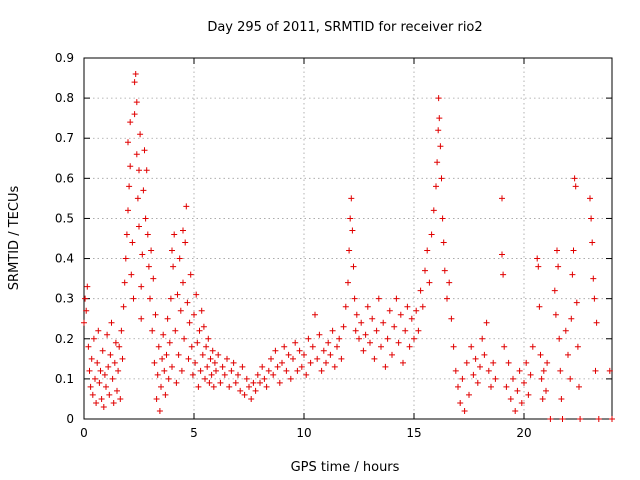 The width and height of the screenshot is (640, 480). I want to click on x-tick-labels: 0 5 10 15 20, so click(305, 433).